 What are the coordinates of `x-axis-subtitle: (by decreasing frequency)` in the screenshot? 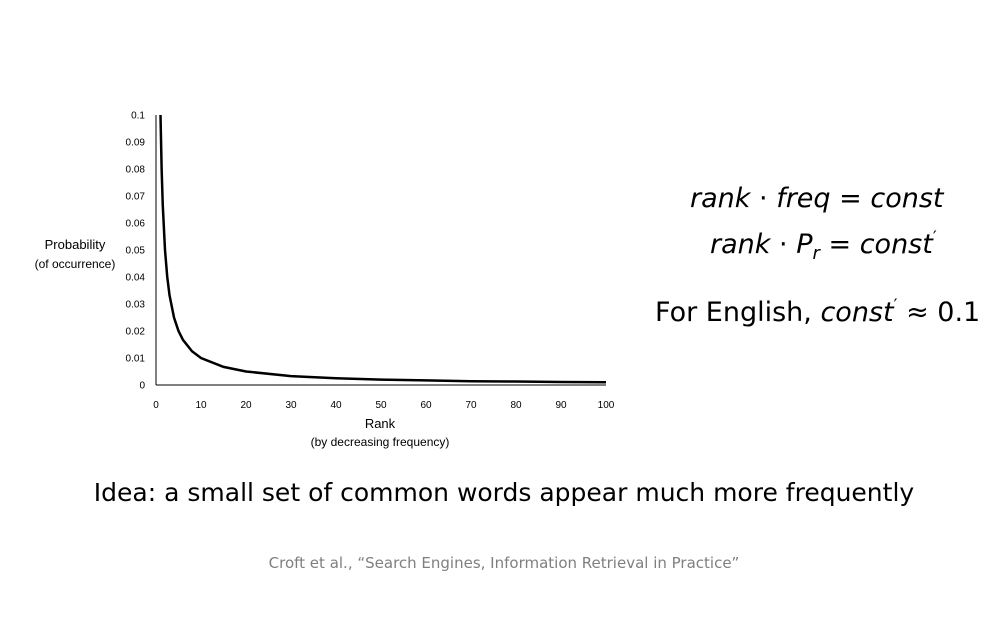 It's located at (380, 442).